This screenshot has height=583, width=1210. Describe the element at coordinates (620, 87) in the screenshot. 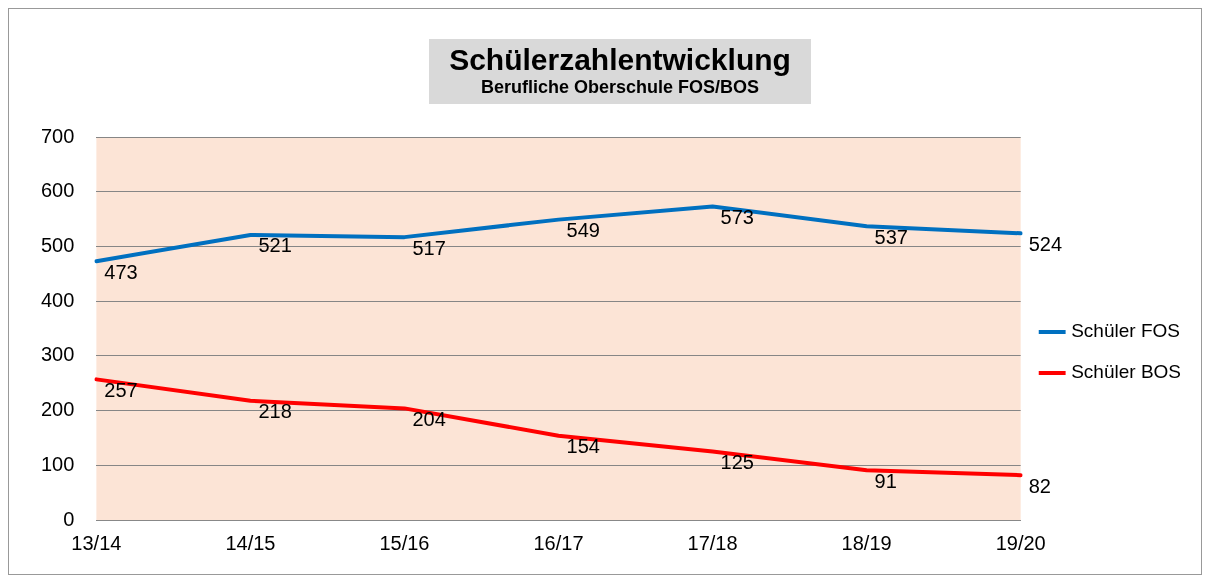

I see `chart-subtitle: Berufliche Oberschule FOS/BOS` at that location.